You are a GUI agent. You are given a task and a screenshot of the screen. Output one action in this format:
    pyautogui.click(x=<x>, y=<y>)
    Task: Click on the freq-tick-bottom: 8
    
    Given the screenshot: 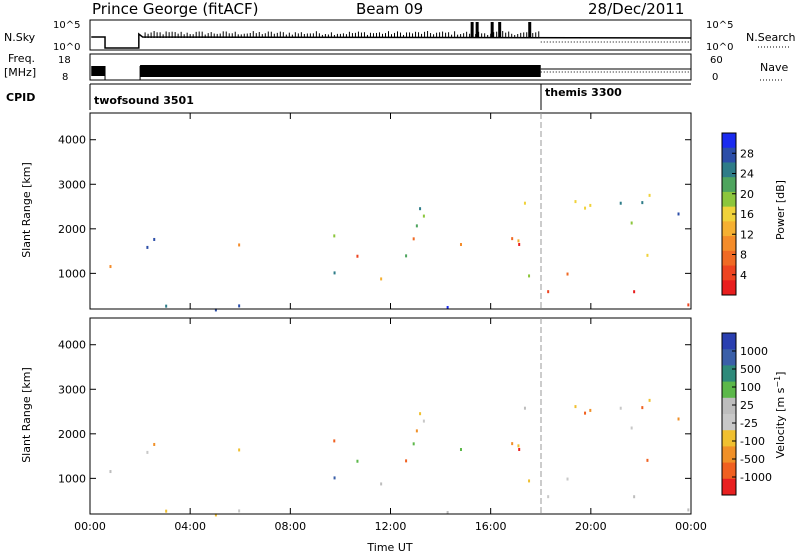 What is the action you would take?
    pyautogui.click(x=65, y=77)
    